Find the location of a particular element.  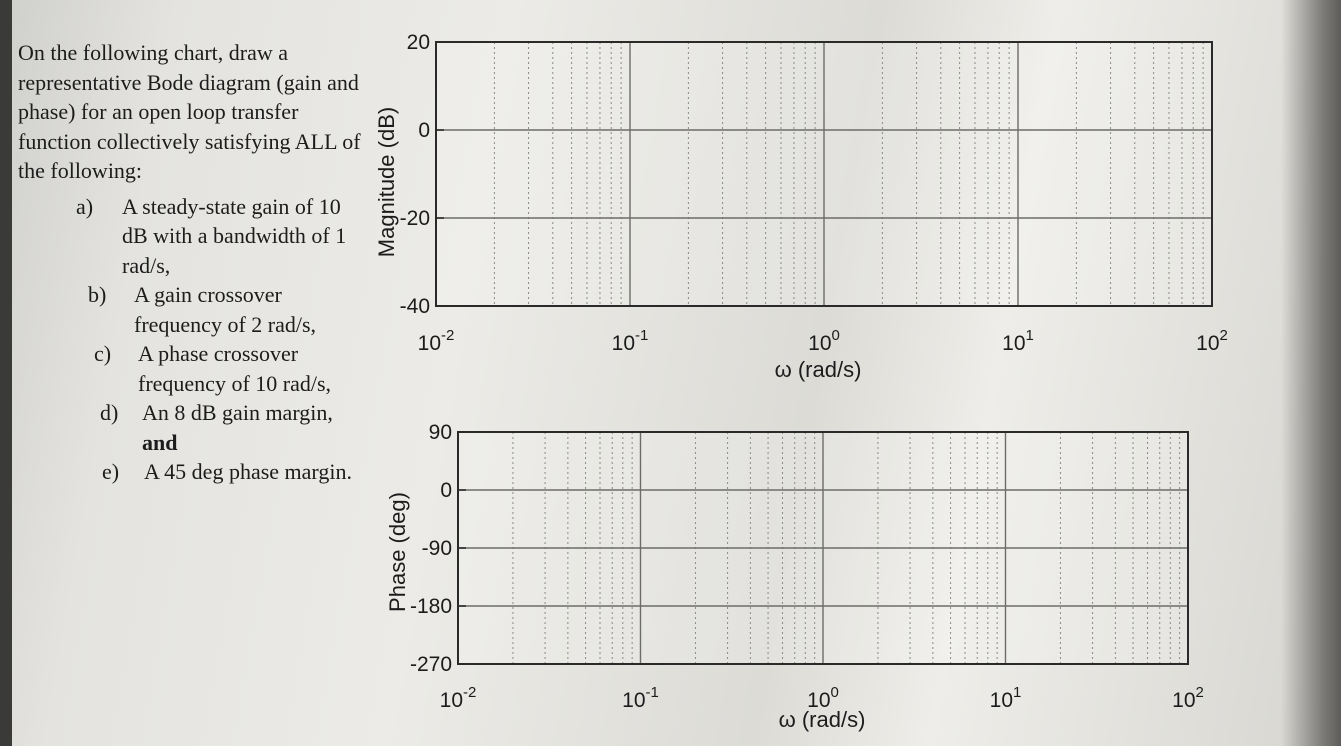

requirement-text: An 8 dB gain margin, is located at coordinates (237, 412).